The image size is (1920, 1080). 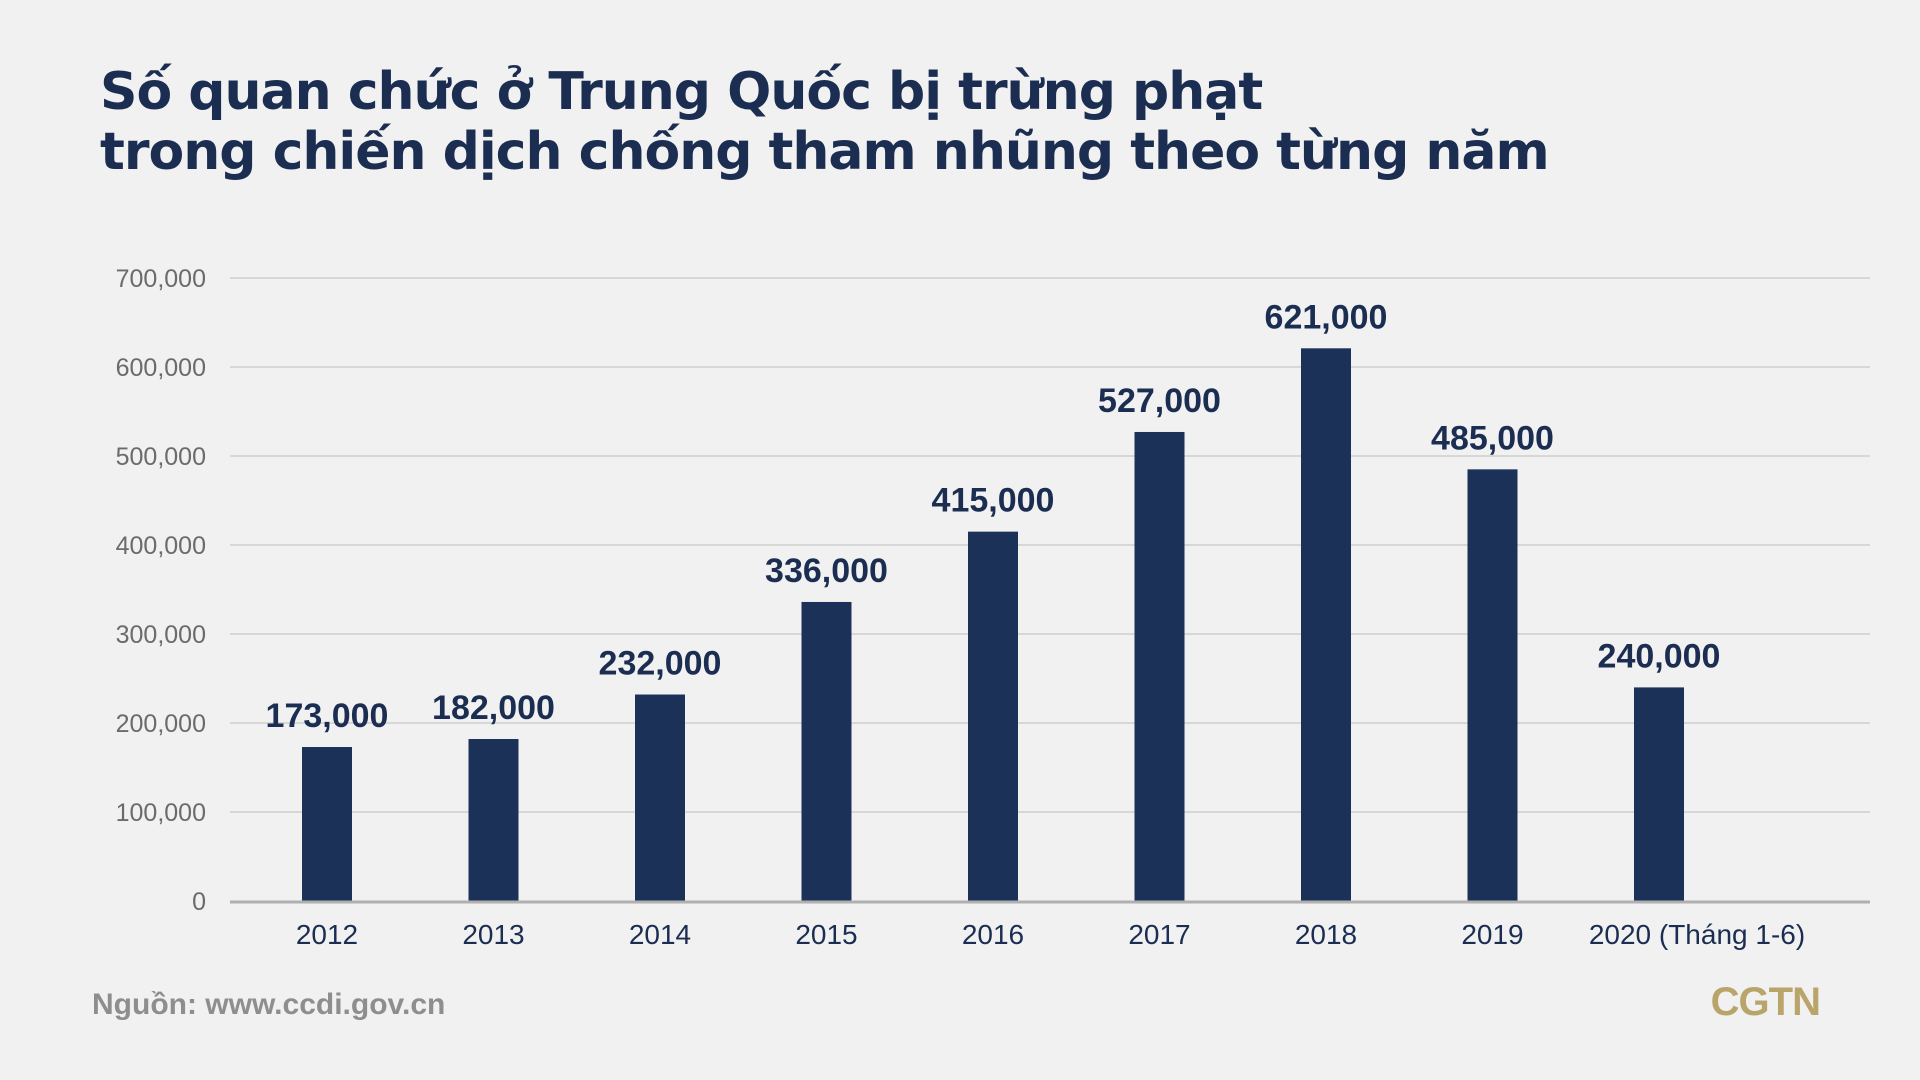 I want to click on x-tick-label: 2012, so click(x=327, y=934).